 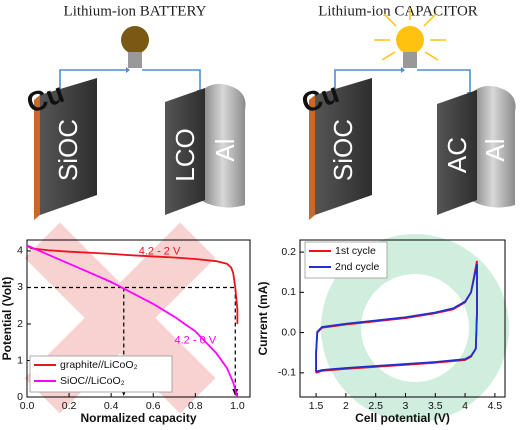 I want to click on annotation: 4.2 - 0 V, so click(x=196, y=340).